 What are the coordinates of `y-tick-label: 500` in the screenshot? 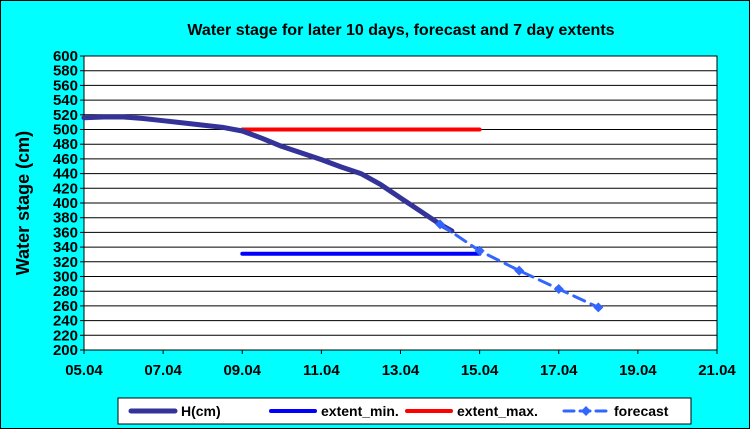 It's located at (65, 130).